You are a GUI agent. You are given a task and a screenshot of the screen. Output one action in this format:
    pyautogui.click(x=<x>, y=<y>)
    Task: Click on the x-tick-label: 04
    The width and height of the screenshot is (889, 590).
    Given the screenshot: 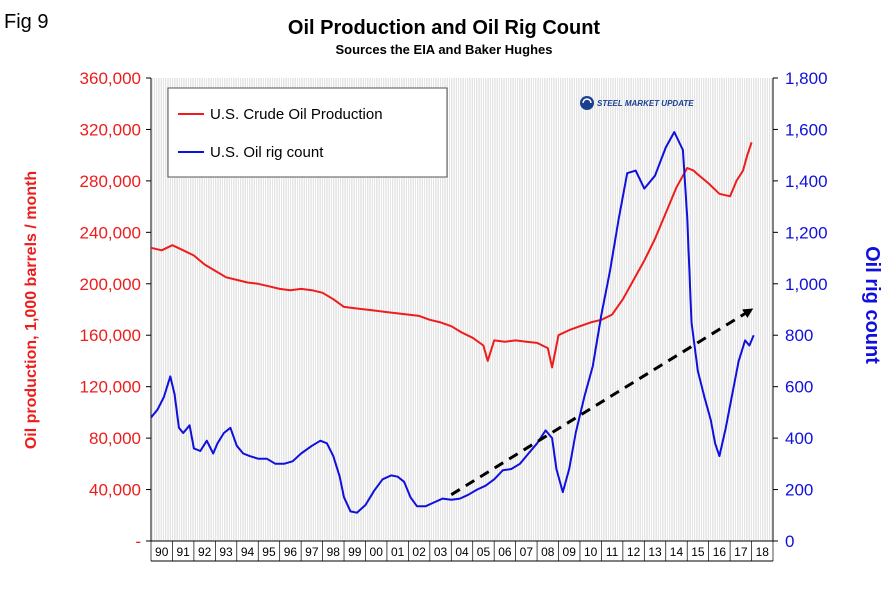 What is the action you would take?
    pyautogui.click(x=462, y=552)
    